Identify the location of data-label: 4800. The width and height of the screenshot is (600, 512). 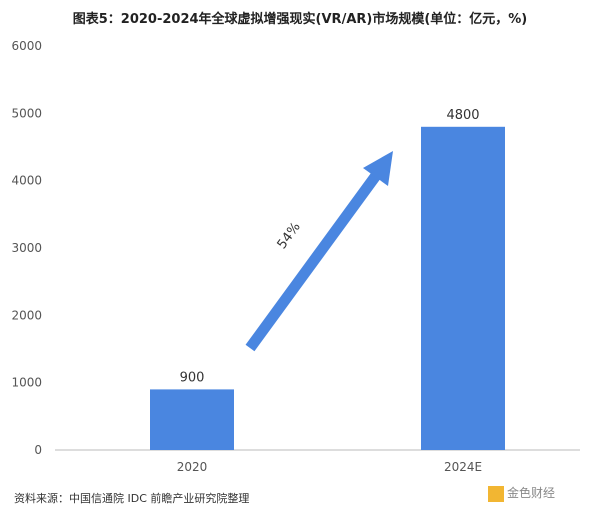
(462, 115).